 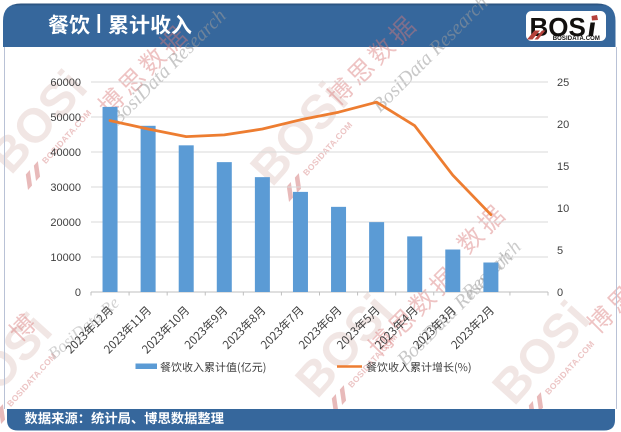 I want to click on svg-text: 5, so click(x=560, y=251).